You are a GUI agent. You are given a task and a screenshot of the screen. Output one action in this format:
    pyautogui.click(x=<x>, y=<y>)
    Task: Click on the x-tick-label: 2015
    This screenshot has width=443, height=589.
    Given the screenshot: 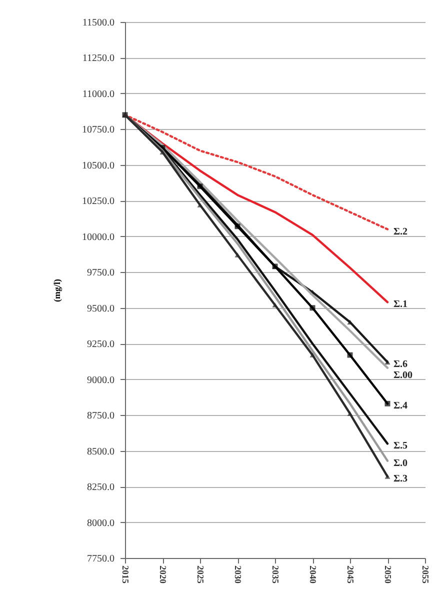 What is the action you would take?
    pyautogui.click(x=125, y=575)
    